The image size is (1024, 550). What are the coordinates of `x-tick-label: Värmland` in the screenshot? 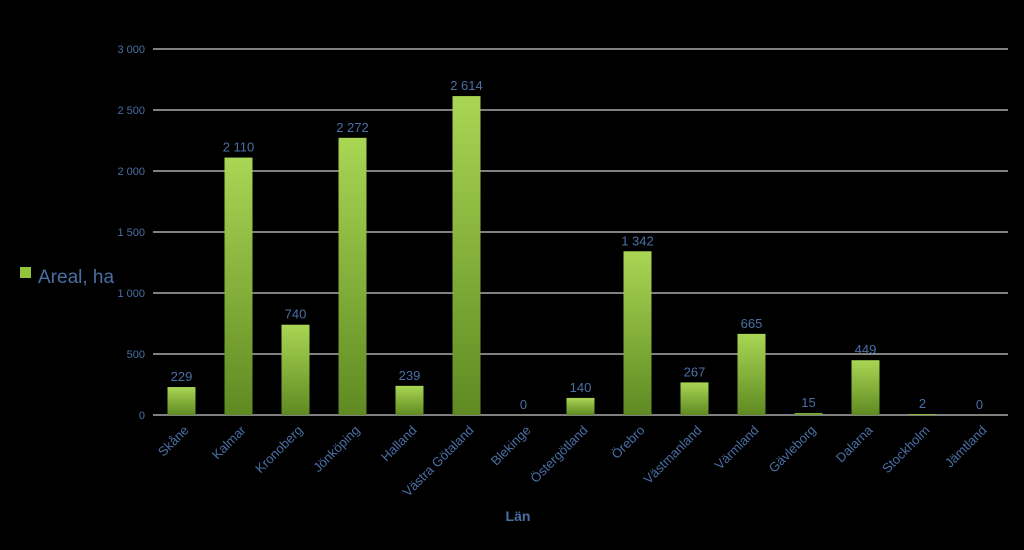 It's located at (737, 448).